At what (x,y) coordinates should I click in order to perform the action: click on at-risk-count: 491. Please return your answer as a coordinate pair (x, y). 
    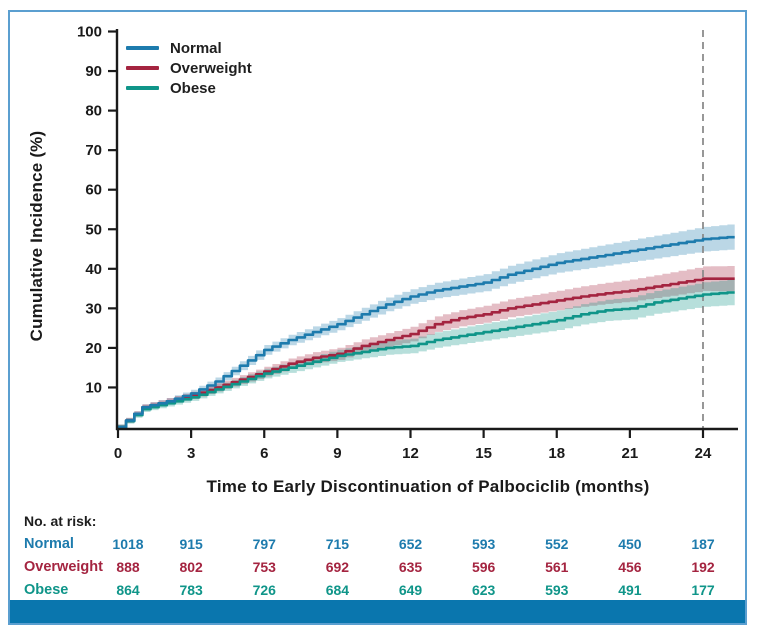
    Looking at the image, I should click on (630, 590).